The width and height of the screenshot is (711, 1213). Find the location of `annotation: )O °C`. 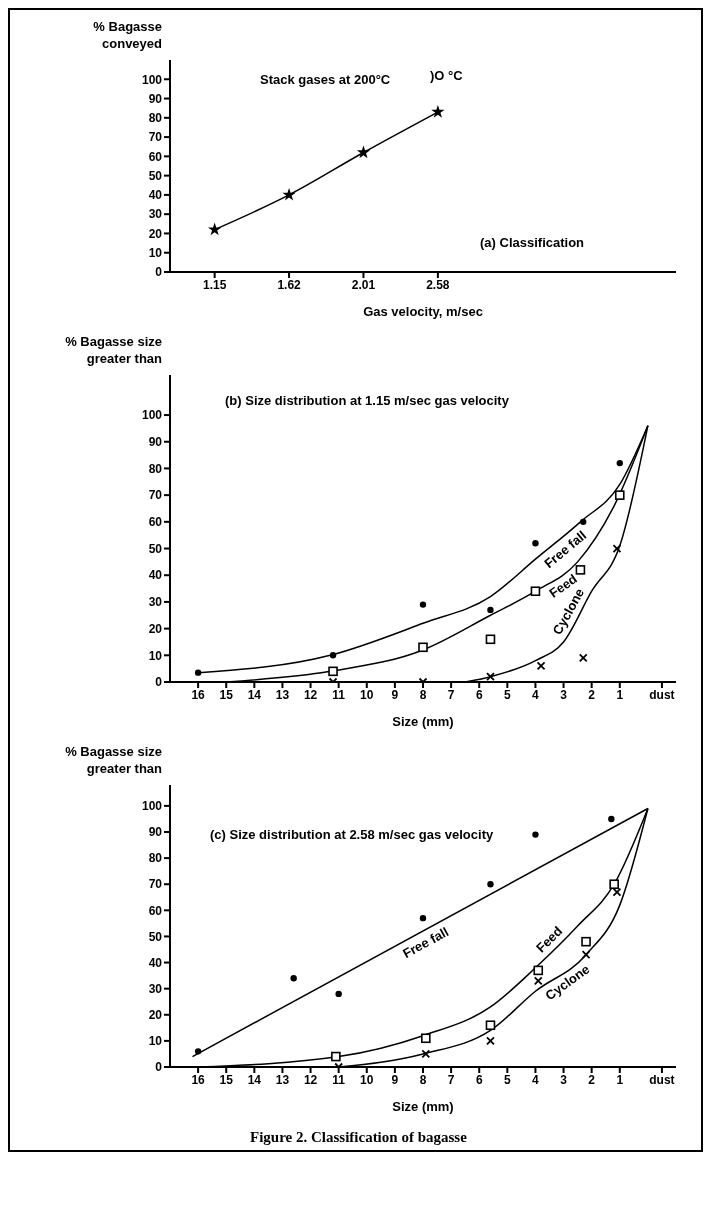

annotation: )O °C is located at coordinates (446, 75).